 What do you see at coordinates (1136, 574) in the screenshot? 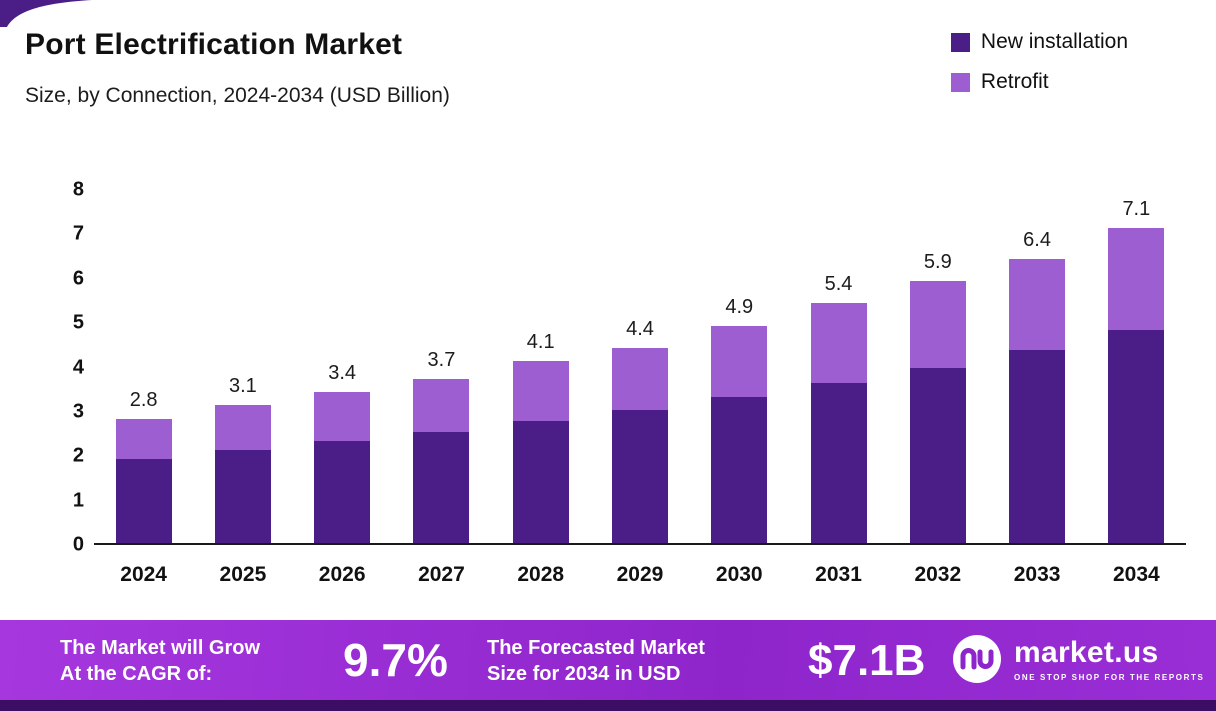
I see `x-tick-label: 2034` at bounding box center [1136, 574].